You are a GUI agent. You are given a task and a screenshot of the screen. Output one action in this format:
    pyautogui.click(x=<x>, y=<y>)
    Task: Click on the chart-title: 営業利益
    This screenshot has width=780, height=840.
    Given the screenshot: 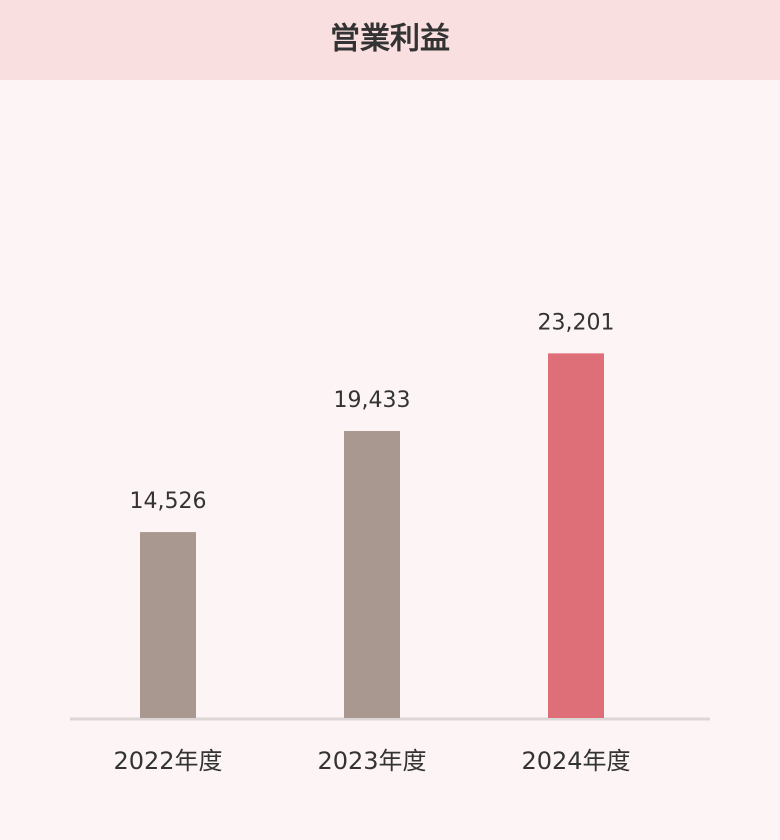 What is the action you would take?
    pyautogui.click(x=390, y=39)
    